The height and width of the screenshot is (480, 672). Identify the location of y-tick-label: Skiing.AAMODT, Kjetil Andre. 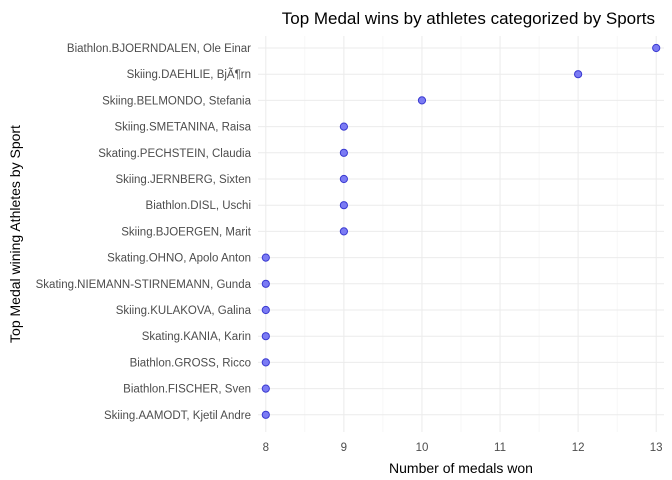
(177, 416).